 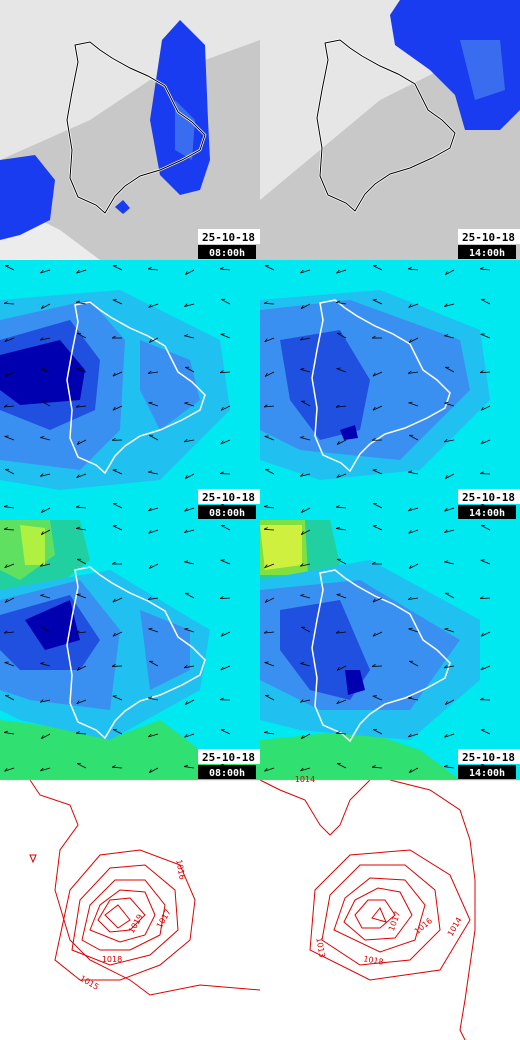 I want to click on panel-cloud-left, so click(x=130, y=130).